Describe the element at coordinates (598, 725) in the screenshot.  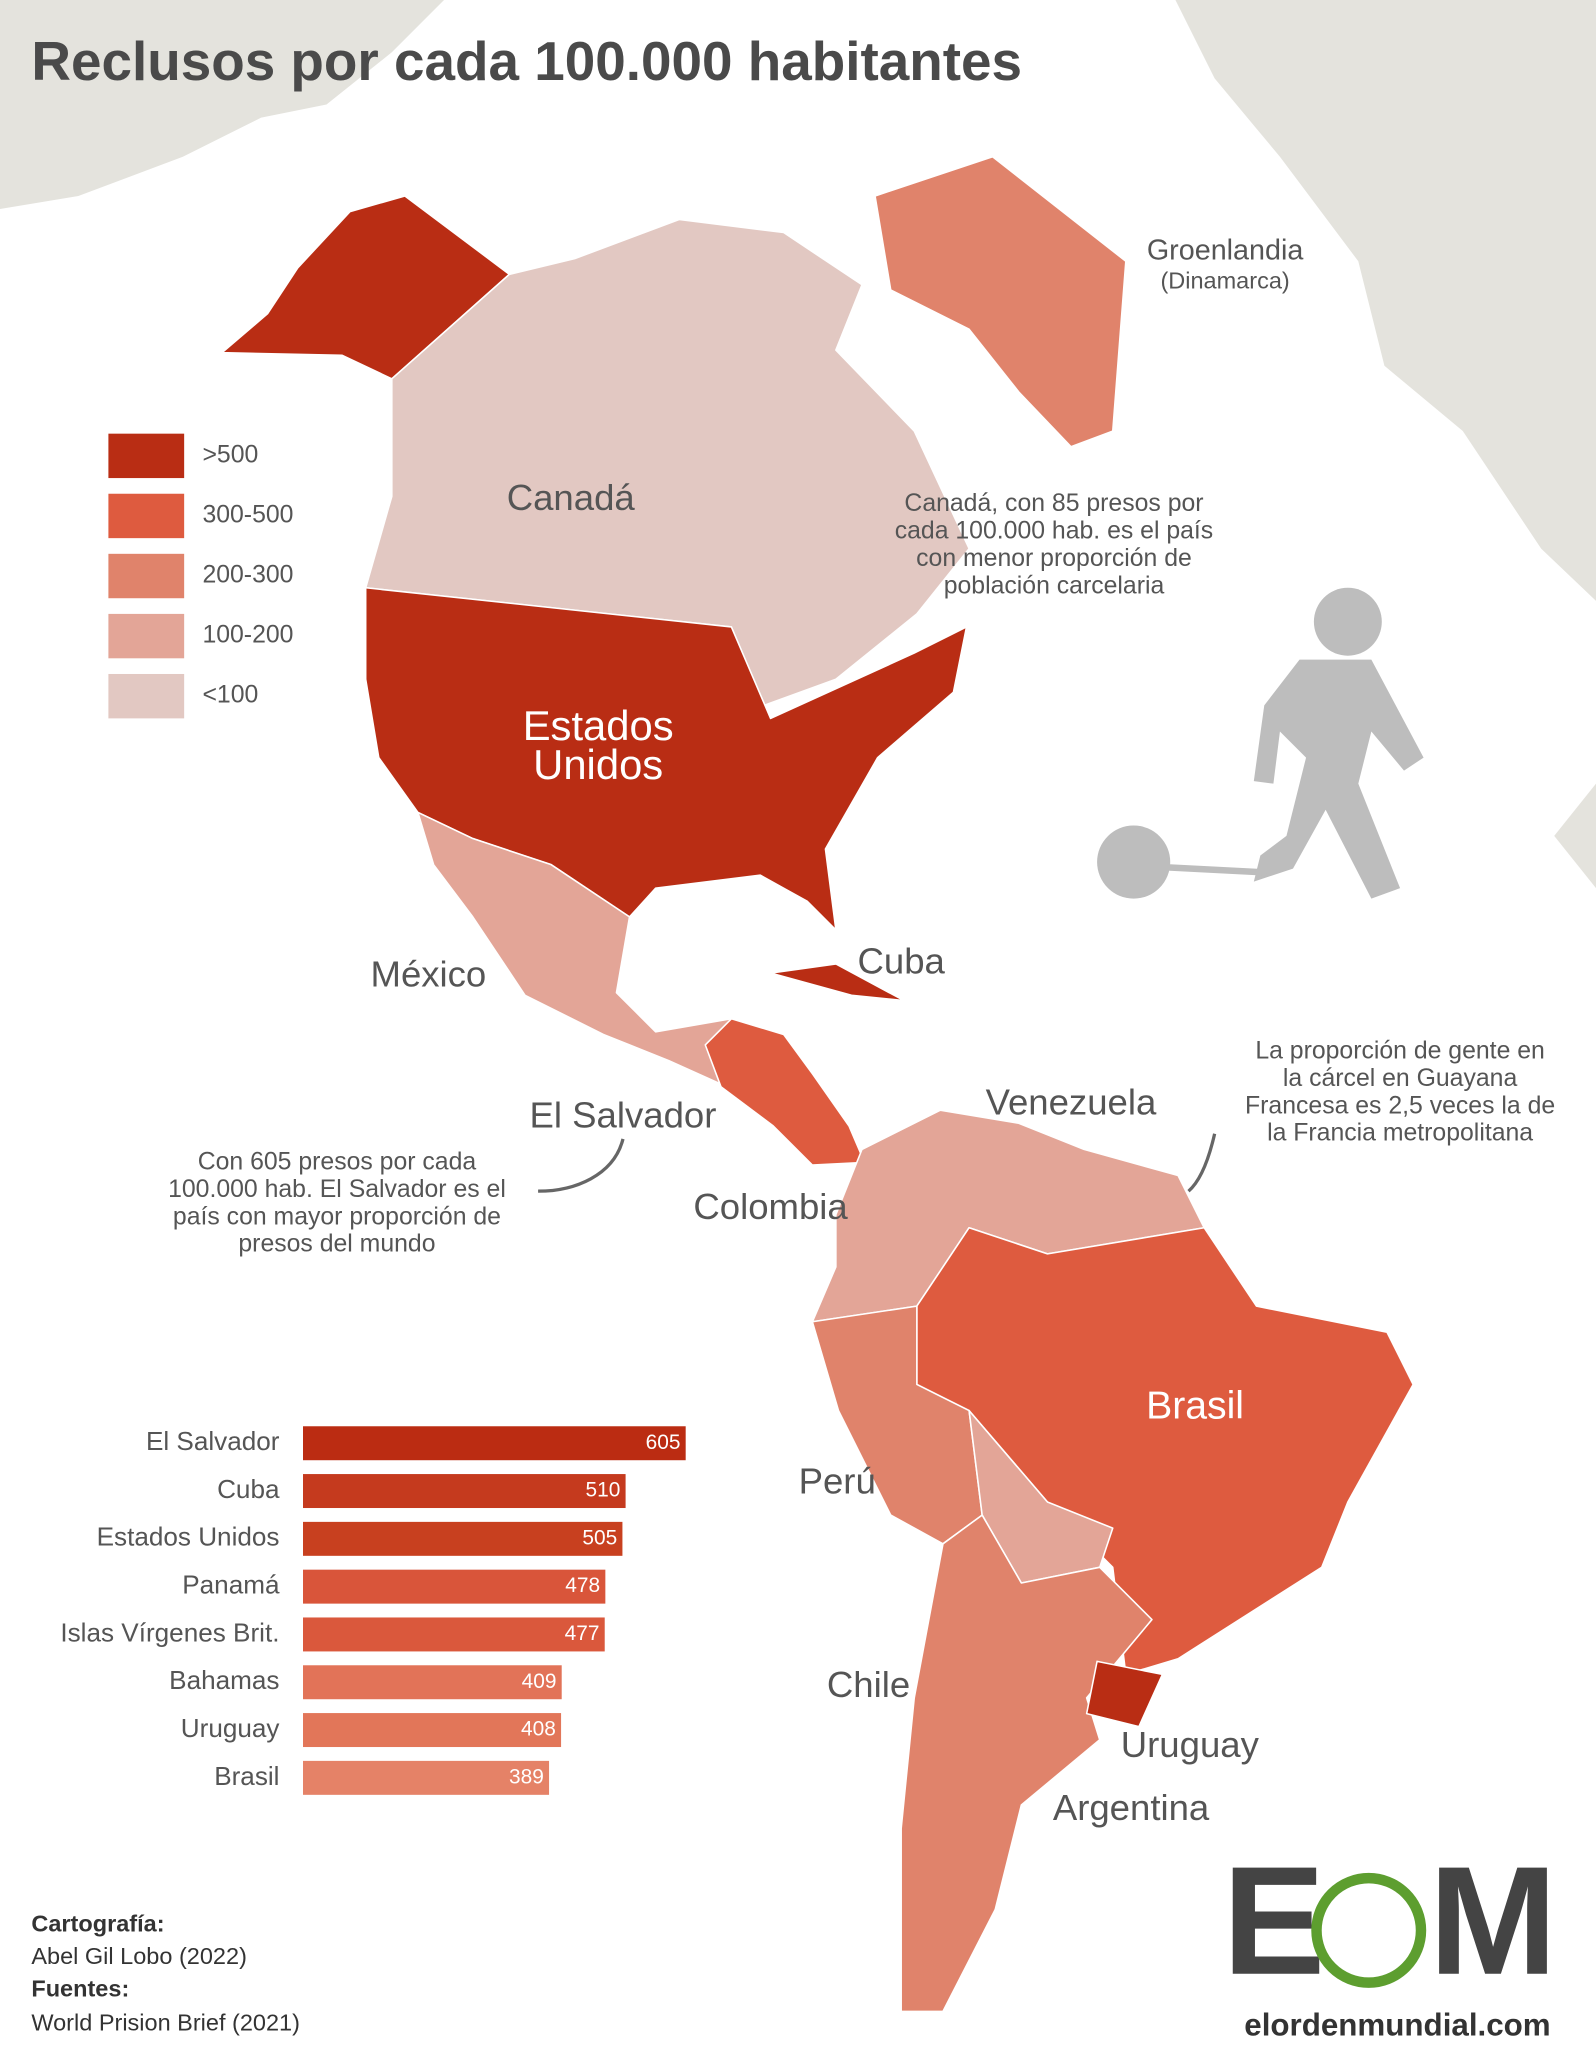
I see `text-line: Estados` at that location.